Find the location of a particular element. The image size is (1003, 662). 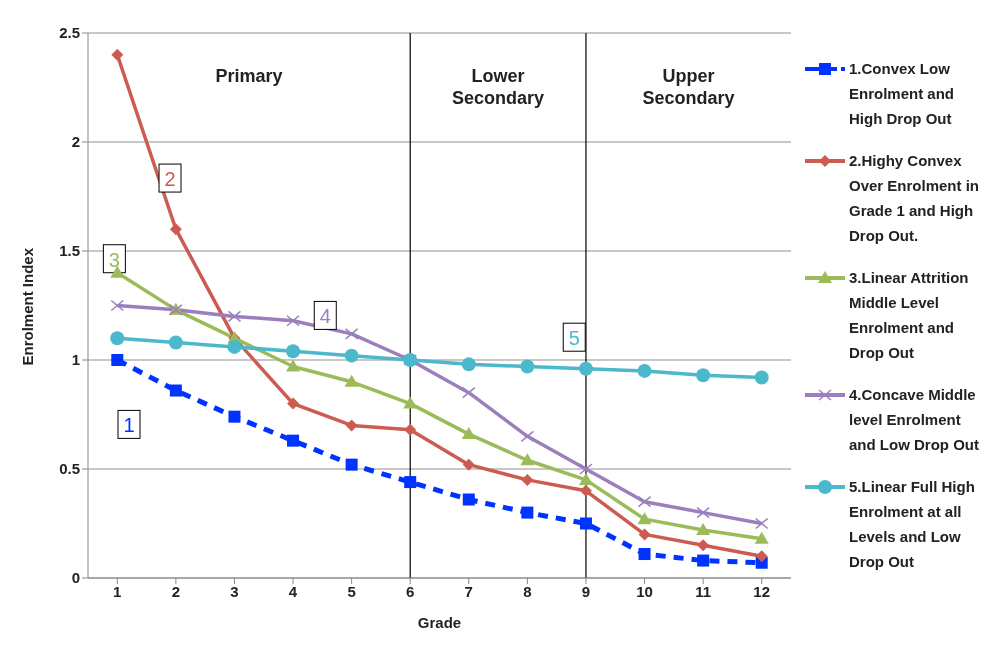

annotation: 2 is located at coordinates (170, 179).